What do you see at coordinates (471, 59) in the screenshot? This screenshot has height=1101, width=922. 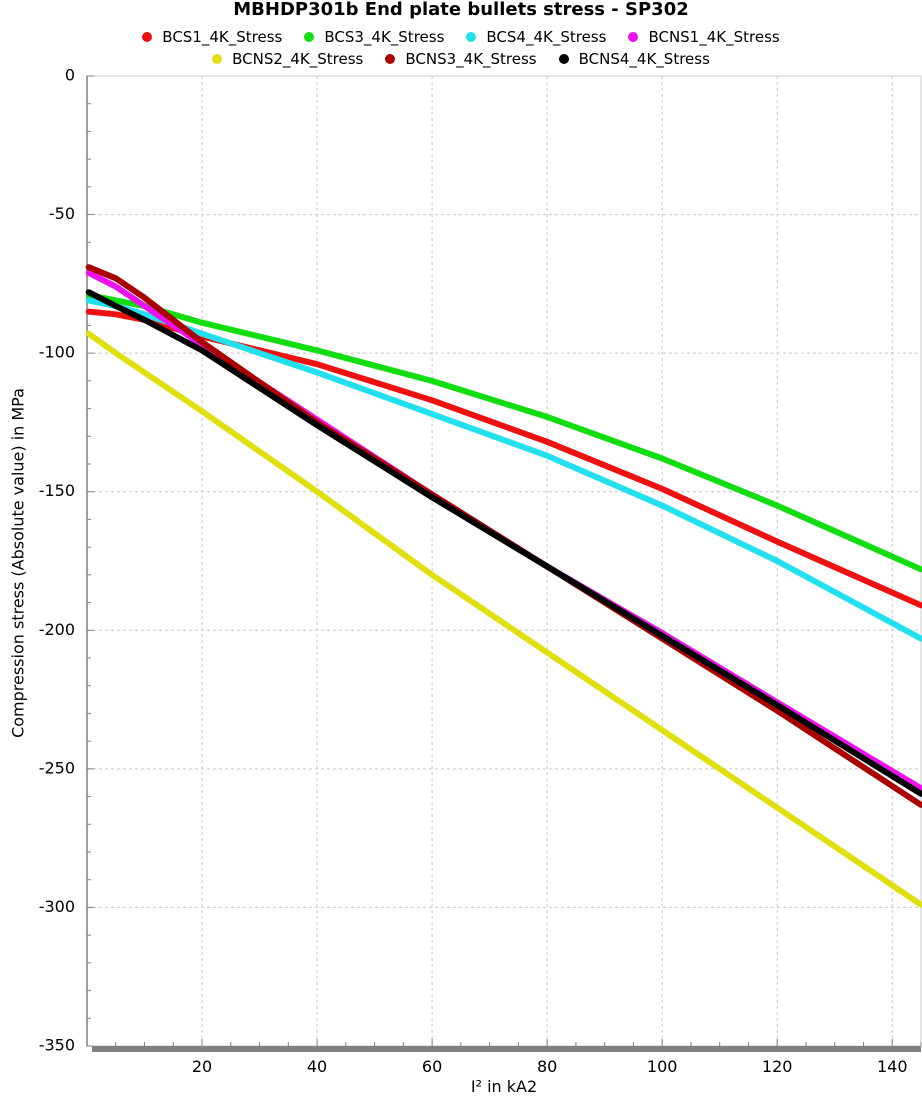 I see `legend-label: BCNS3_4K_Stress` at bounding box center [471, 59].